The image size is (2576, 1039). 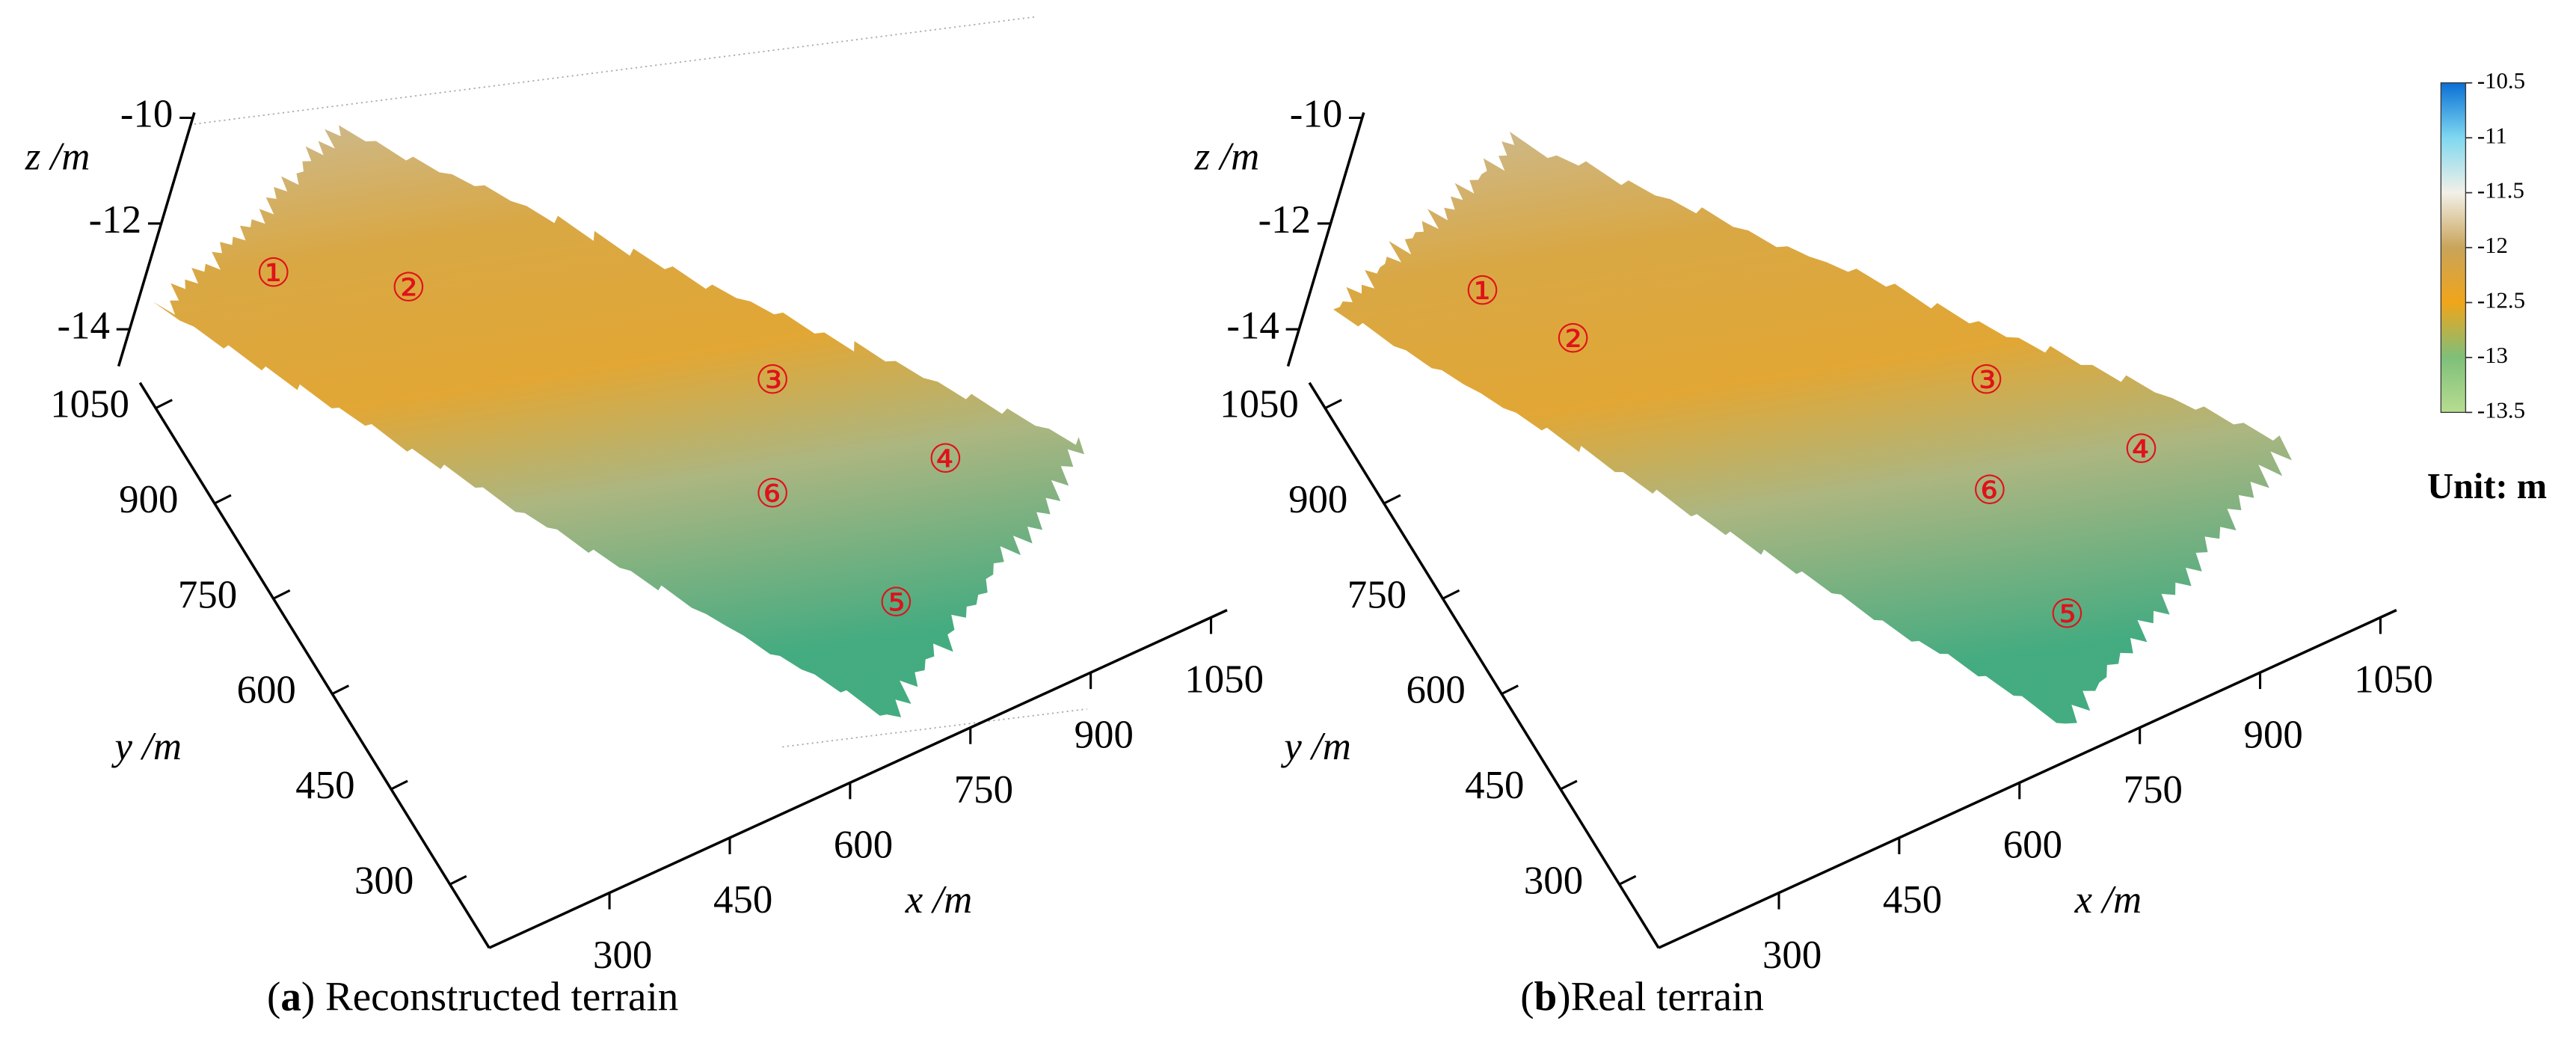 I want to click on colorbar-tick-label: -13, so click(x=2492, y=356).